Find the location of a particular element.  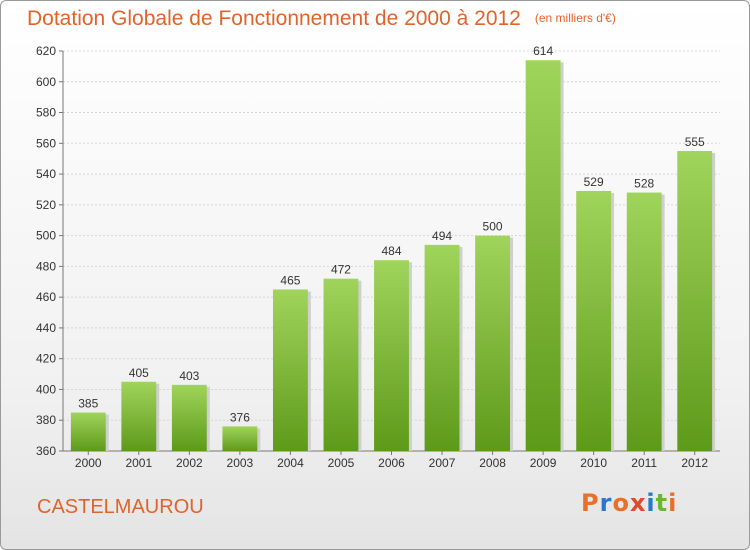

x-tick-label: 2001 is located at coordinates (138, 463).